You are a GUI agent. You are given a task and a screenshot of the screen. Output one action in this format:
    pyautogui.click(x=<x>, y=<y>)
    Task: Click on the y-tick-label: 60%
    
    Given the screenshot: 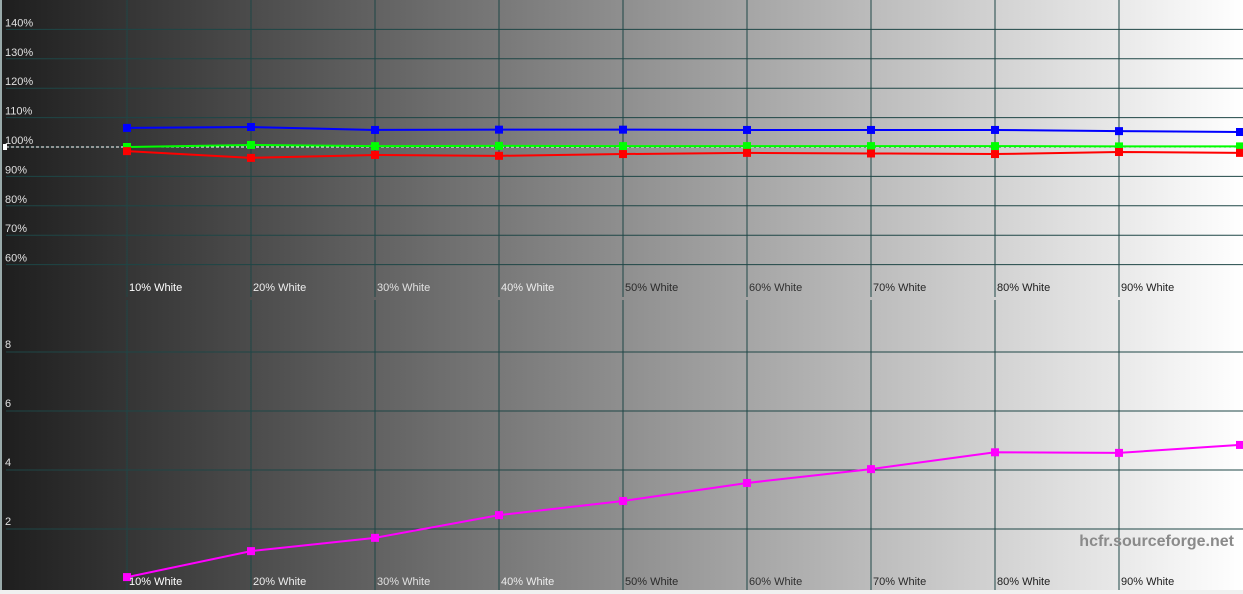 What is the action you would take?
    pyautogui.click(x=16, y=259)
    